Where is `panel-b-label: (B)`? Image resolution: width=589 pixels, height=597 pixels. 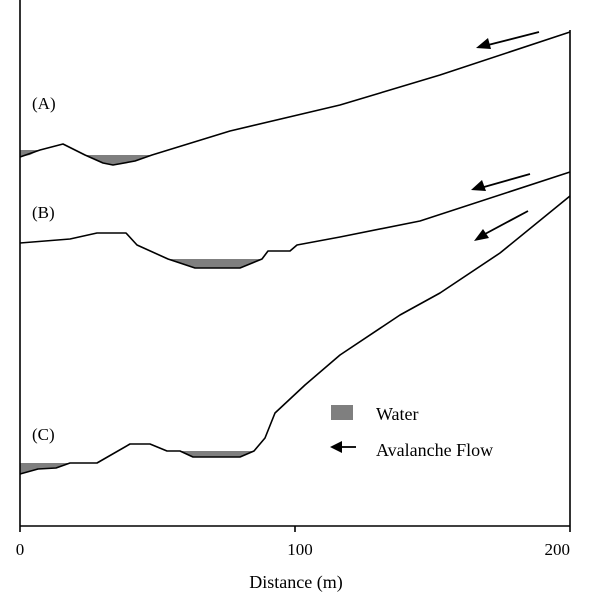 panel-b-label: (B) is located at coordinates (43, 212).